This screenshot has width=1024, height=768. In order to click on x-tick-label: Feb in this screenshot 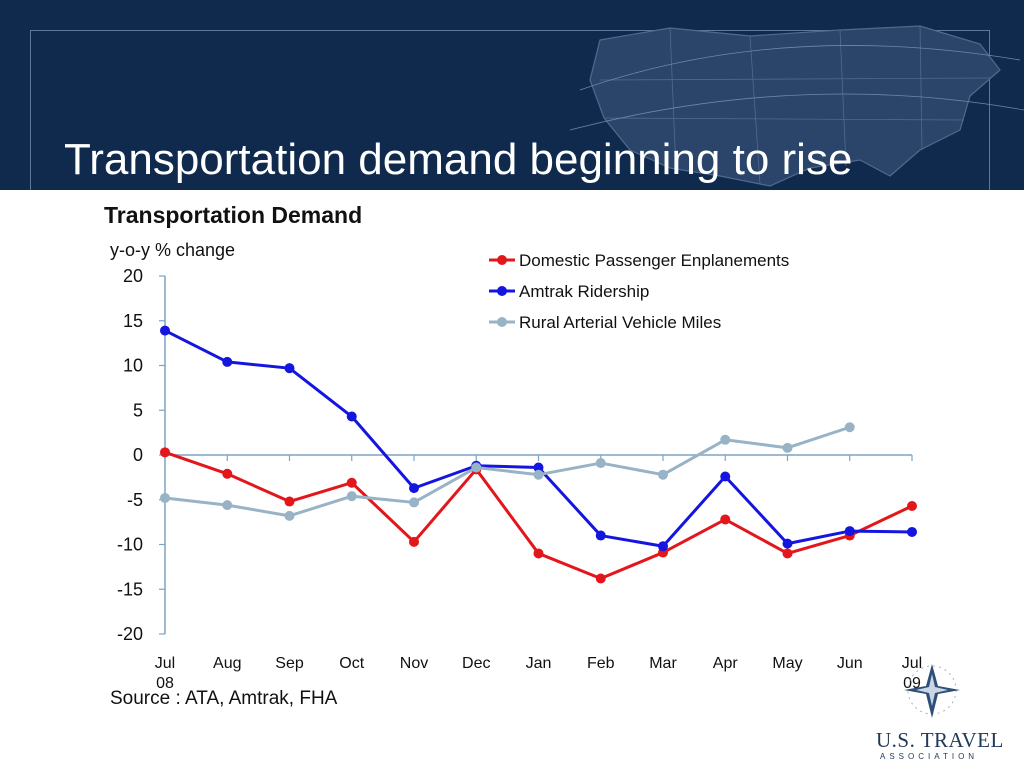, I will do `click(601, 663)`.